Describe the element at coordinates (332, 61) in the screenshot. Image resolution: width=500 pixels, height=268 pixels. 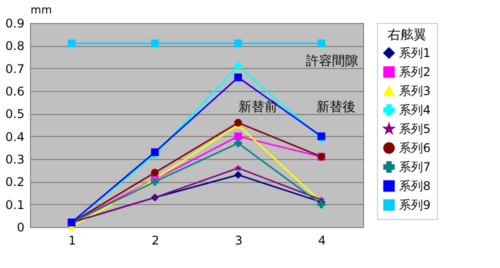
I see `annotation: 許容間隙` at that location.